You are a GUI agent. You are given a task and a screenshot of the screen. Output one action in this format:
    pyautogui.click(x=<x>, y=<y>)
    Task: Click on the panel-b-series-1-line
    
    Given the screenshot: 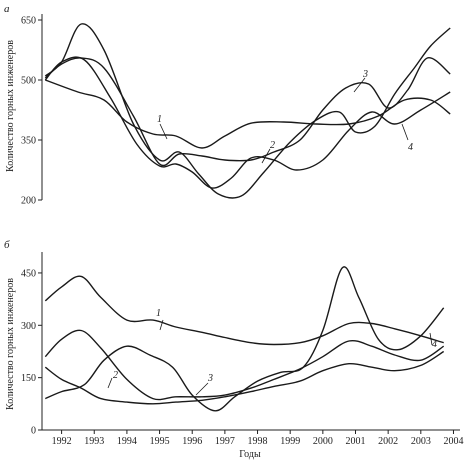 What is the action you would take?
    pyautogui.click(x=244, y=310)
    